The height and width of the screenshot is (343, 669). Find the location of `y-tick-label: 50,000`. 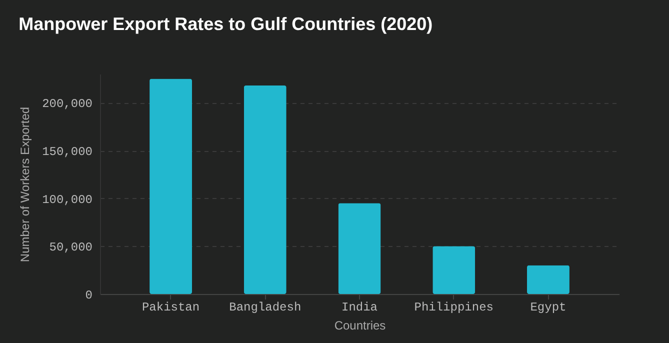

y-tick-label: 50,000 is located at coordinates (70, 247).